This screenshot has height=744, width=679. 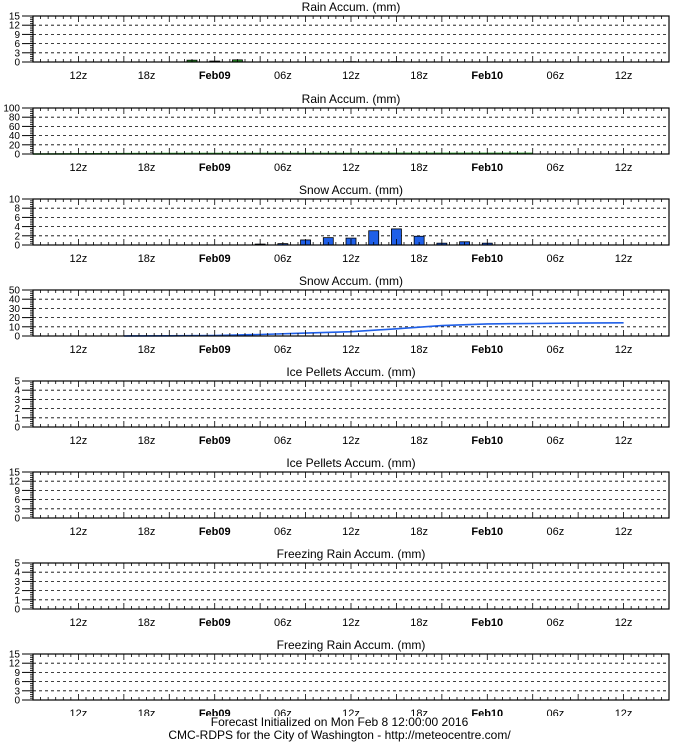 I want to click on chart-title: Freezing Rain Accum. (mm), so click(x=351, y=645).